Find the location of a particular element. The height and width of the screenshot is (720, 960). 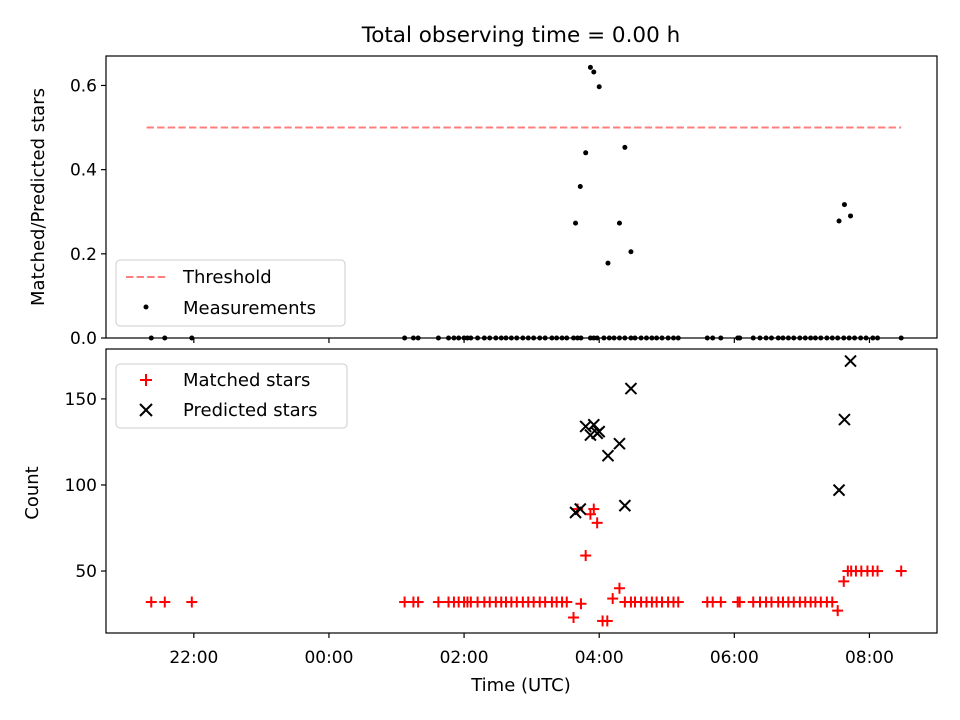

matched-stars-legend-swatch is located at coordinates (146, 380).